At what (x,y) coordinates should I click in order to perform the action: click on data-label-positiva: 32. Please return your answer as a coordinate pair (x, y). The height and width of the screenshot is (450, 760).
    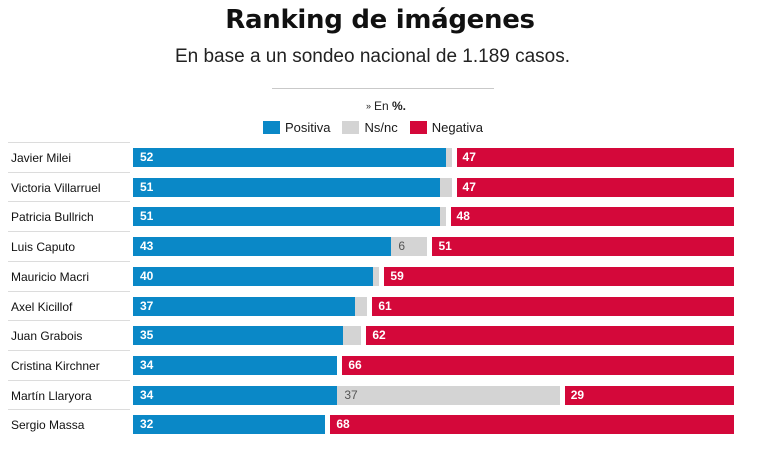
    Looking at the image, I should click on (147, 424).